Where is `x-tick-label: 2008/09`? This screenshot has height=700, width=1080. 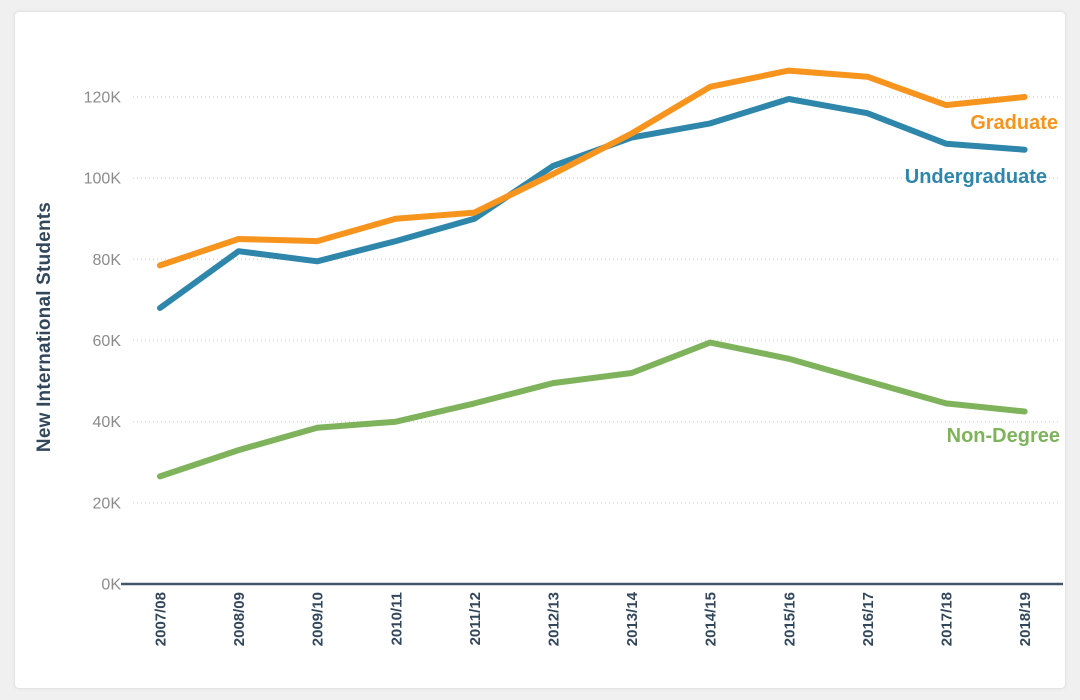 x-tick-label: 2008/09 is located at coordinates (239, 619).